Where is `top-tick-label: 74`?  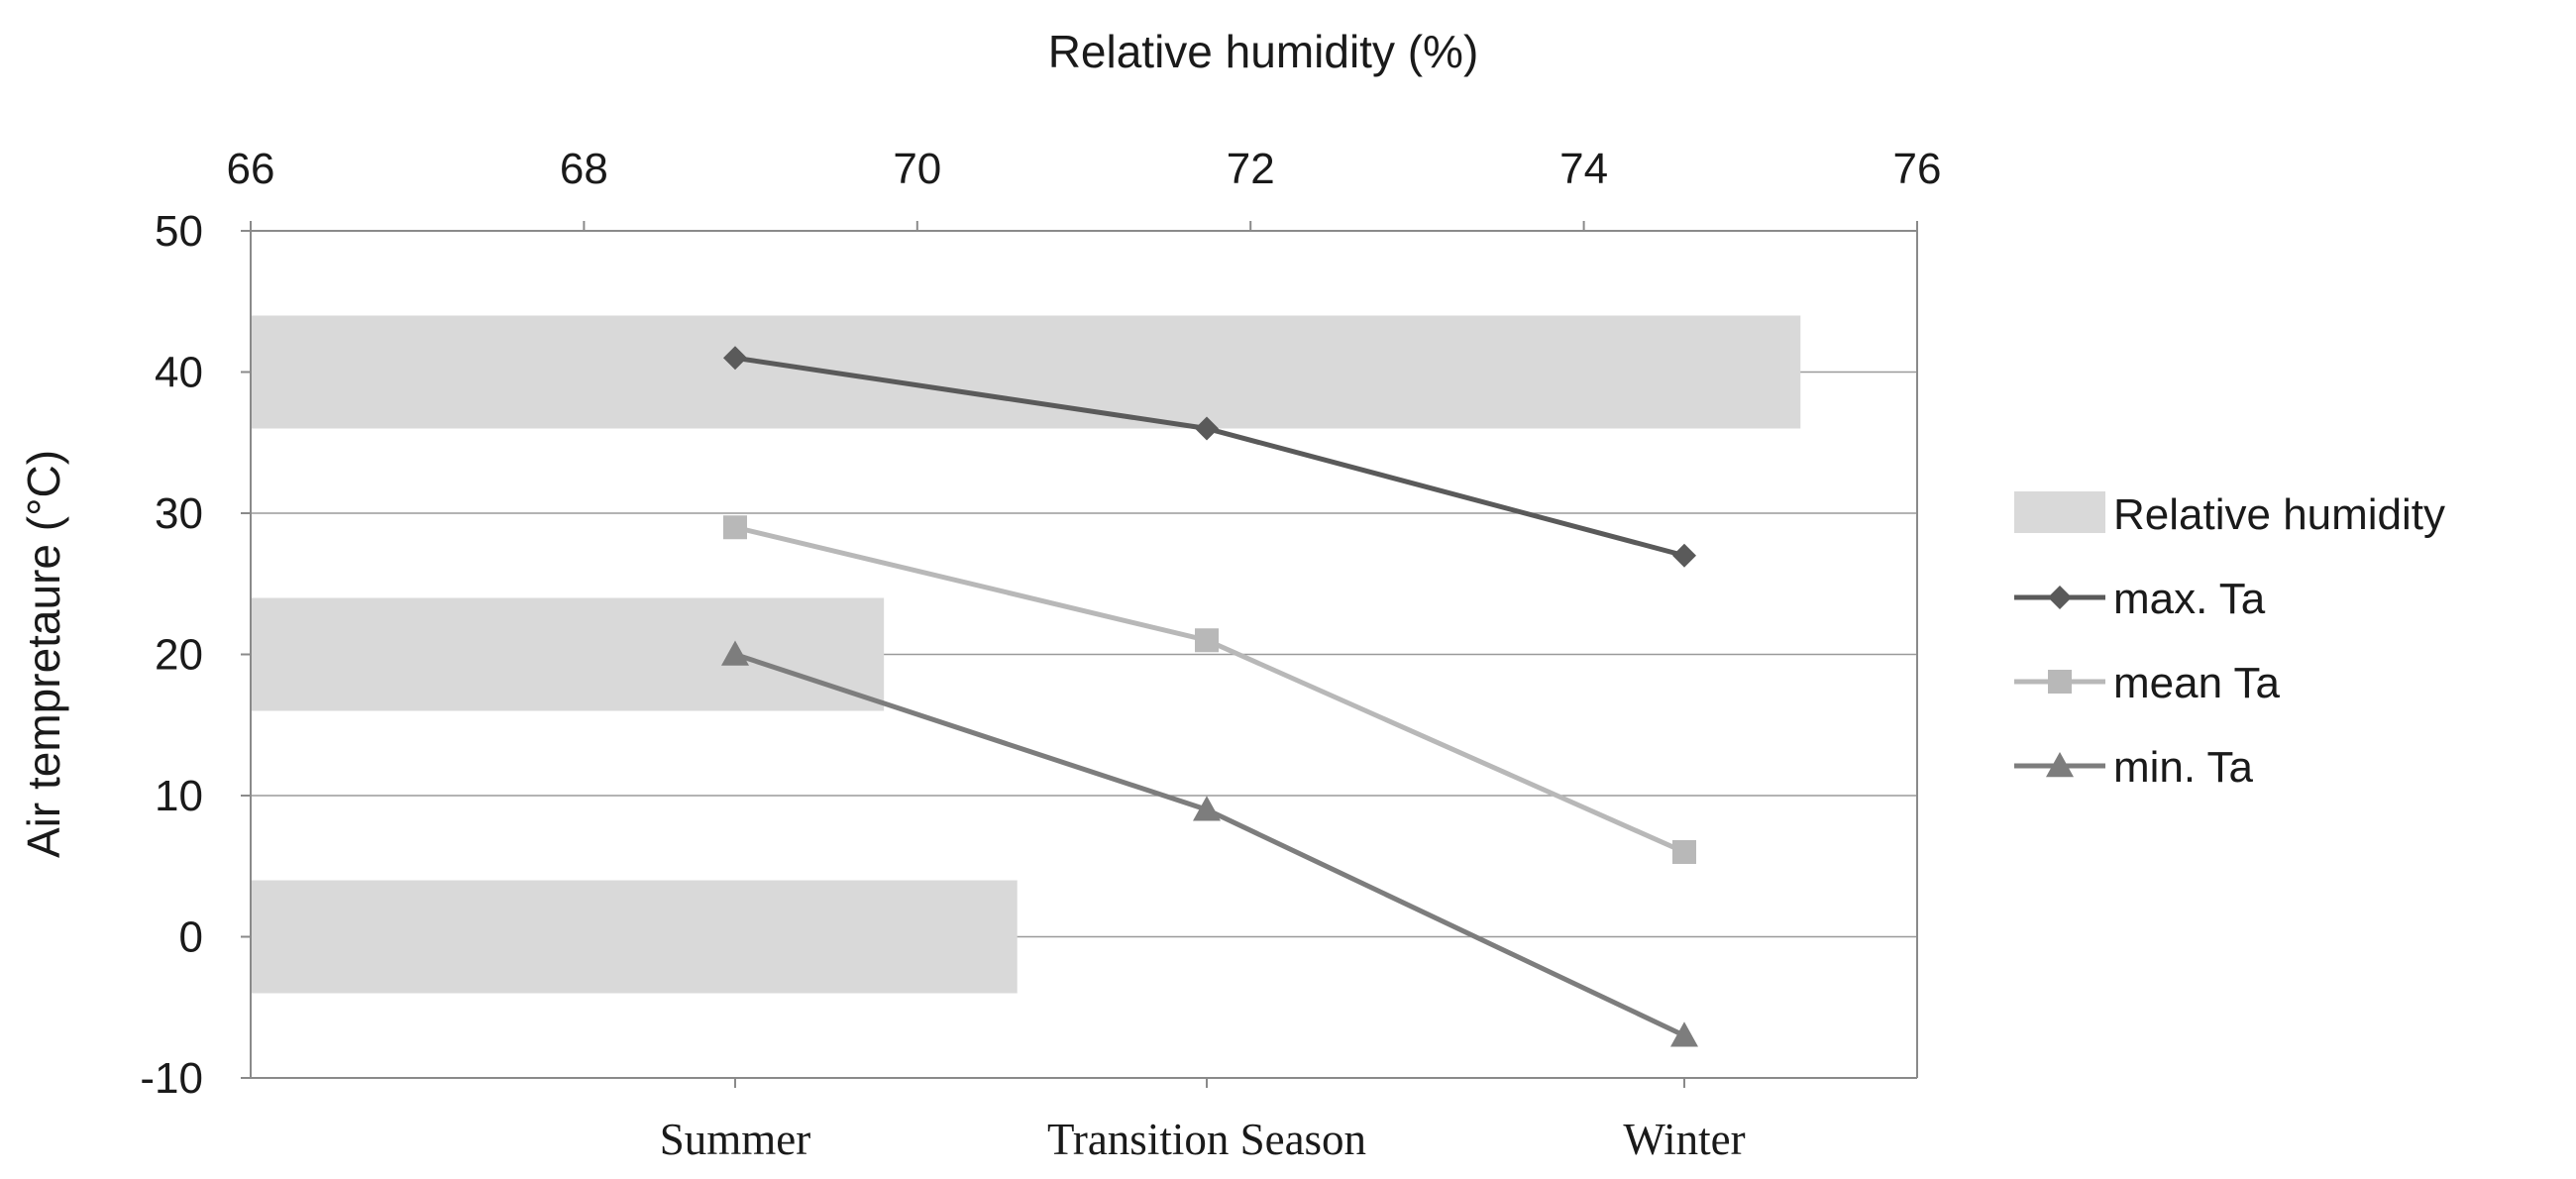
top-tick-label: 74 is located at coordinates (1583, 169).